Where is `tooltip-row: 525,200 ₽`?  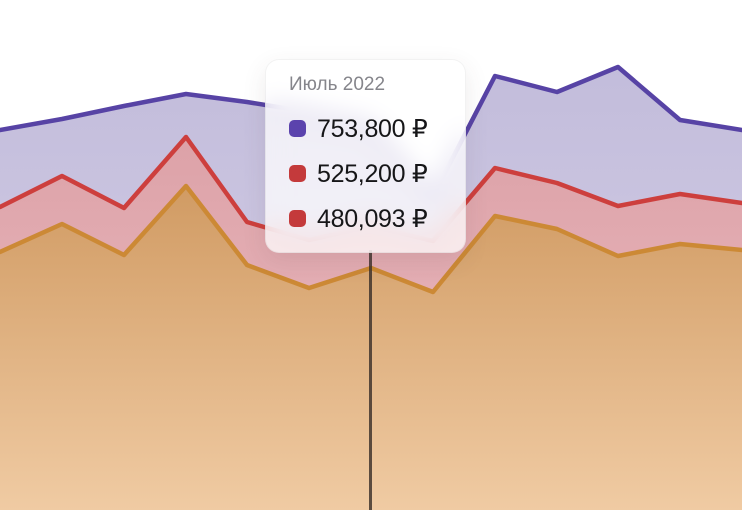 tooltip-row: 525,200 ₽ is located at coordinates (368, 173).